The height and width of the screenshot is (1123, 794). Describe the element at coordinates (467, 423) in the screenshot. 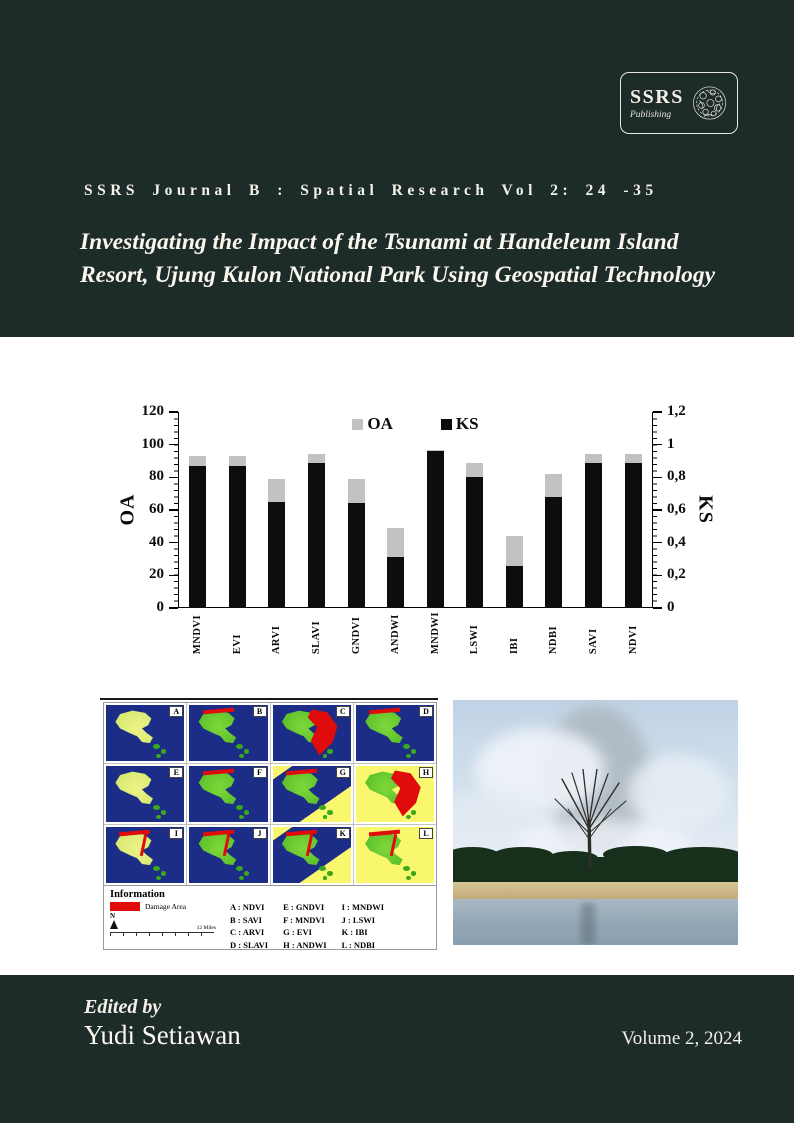

I see `legend-label: KS` at that location.